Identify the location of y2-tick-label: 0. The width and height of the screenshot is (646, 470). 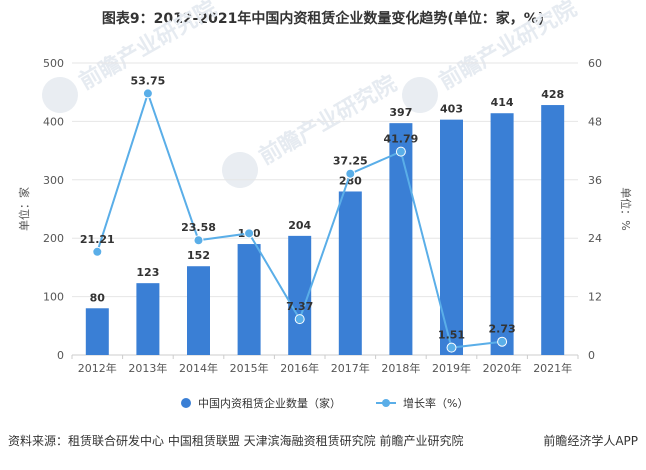
(591, 355).